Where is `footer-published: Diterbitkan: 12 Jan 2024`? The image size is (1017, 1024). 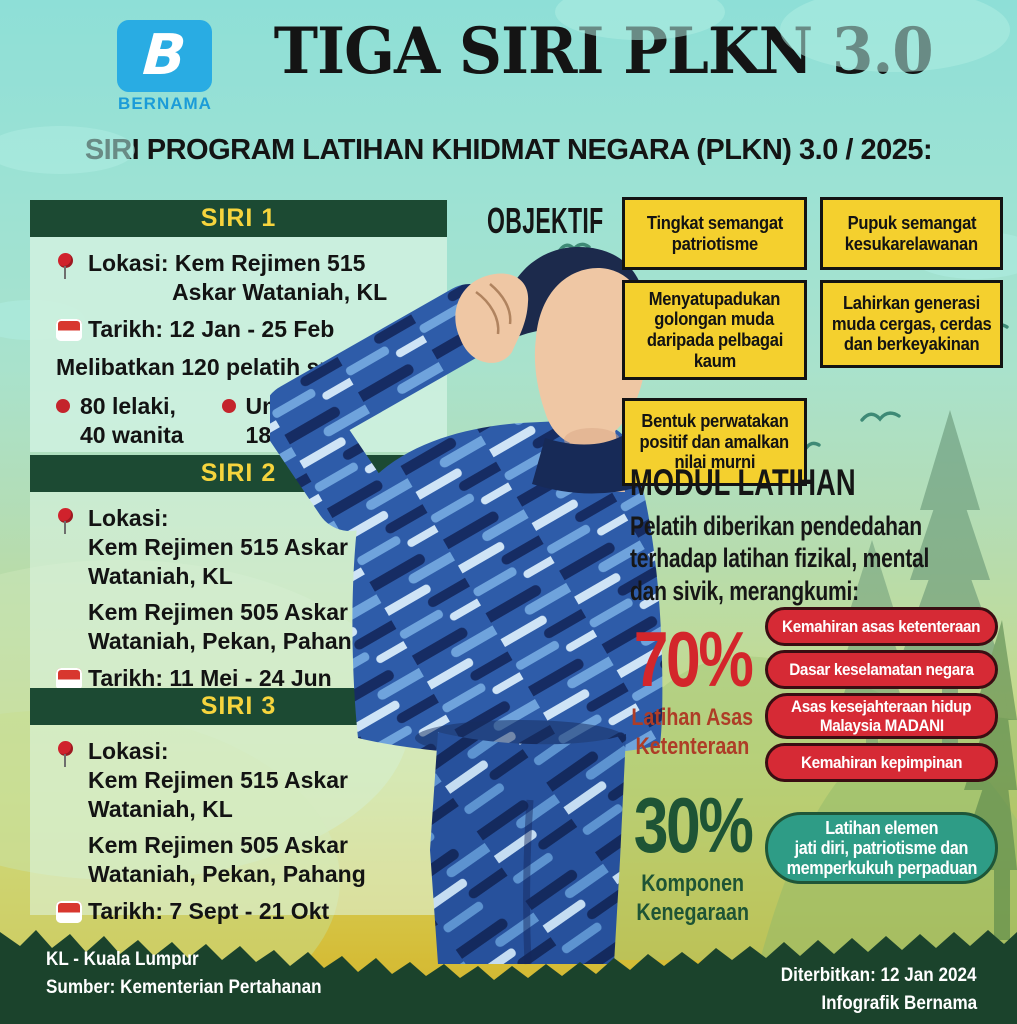
footer-published: Diterbitkan: 12 Jan 2024 is located at coordinates (879, 975).